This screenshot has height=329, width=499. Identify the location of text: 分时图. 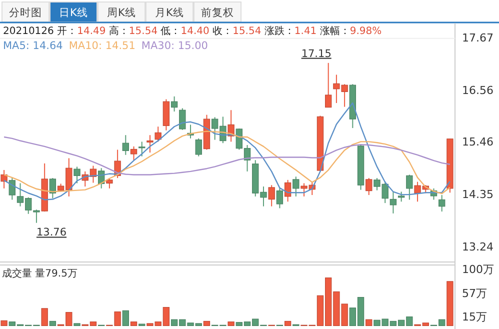
(25, 12).